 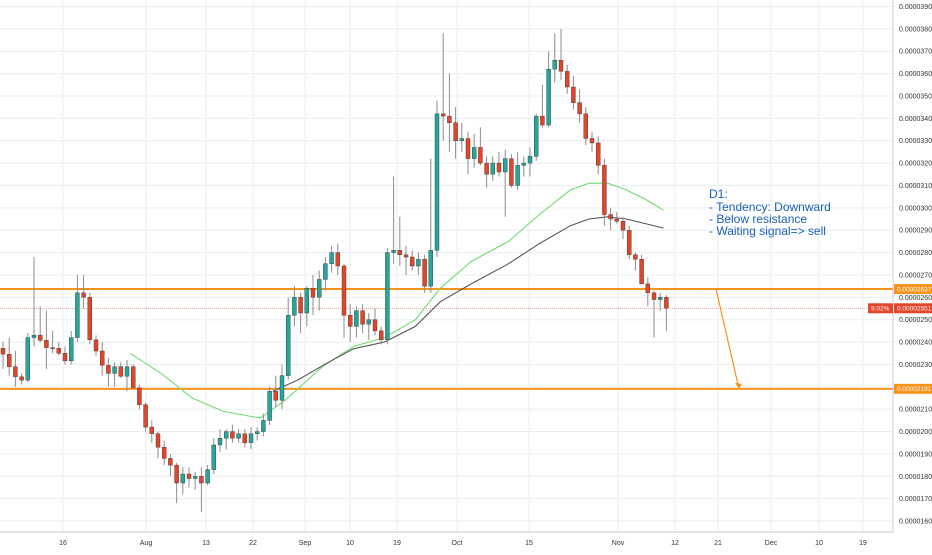 What do you see at coordinates (63, 543) in the screenshot?
I see `x-tick-label: 16` at bounding box center [63, 543].